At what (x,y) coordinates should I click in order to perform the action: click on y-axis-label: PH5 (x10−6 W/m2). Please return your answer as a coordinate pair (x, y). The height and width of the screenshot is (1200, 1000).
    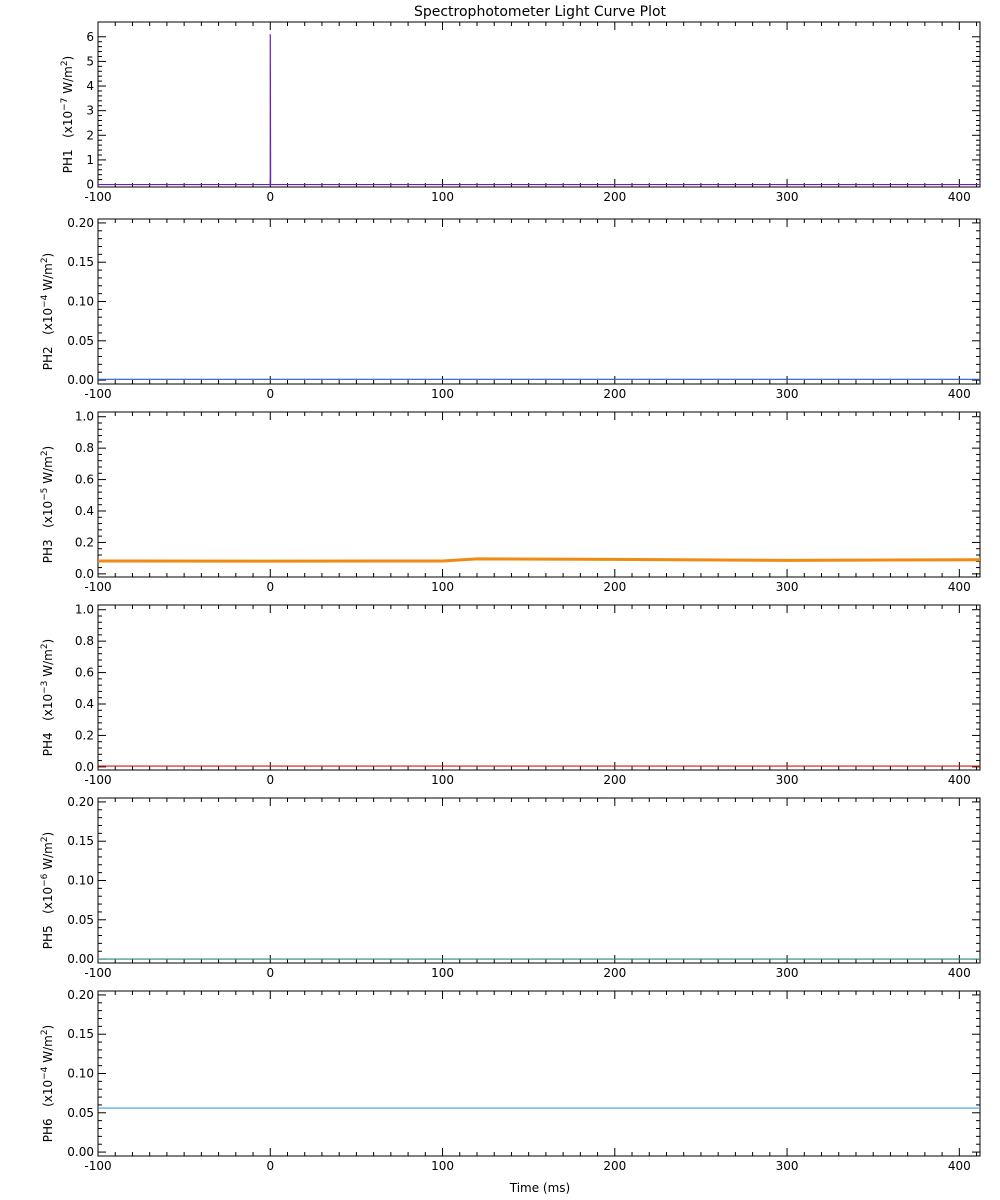
    Looking at the image, I should click on (47, 891).